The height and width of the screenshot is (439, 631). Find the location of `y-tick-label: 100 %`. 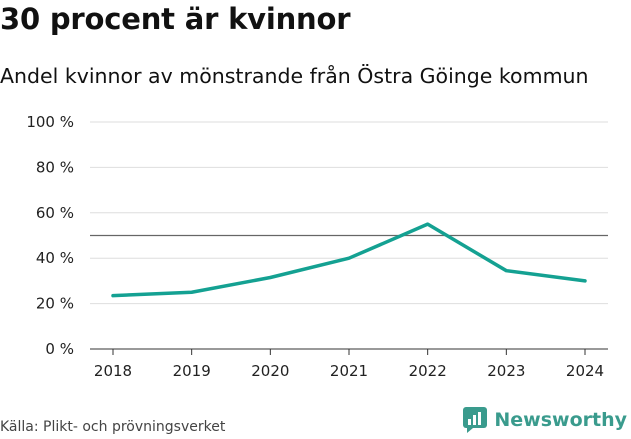

y-tick-label: 100 % is located at coordinates (50, 122).